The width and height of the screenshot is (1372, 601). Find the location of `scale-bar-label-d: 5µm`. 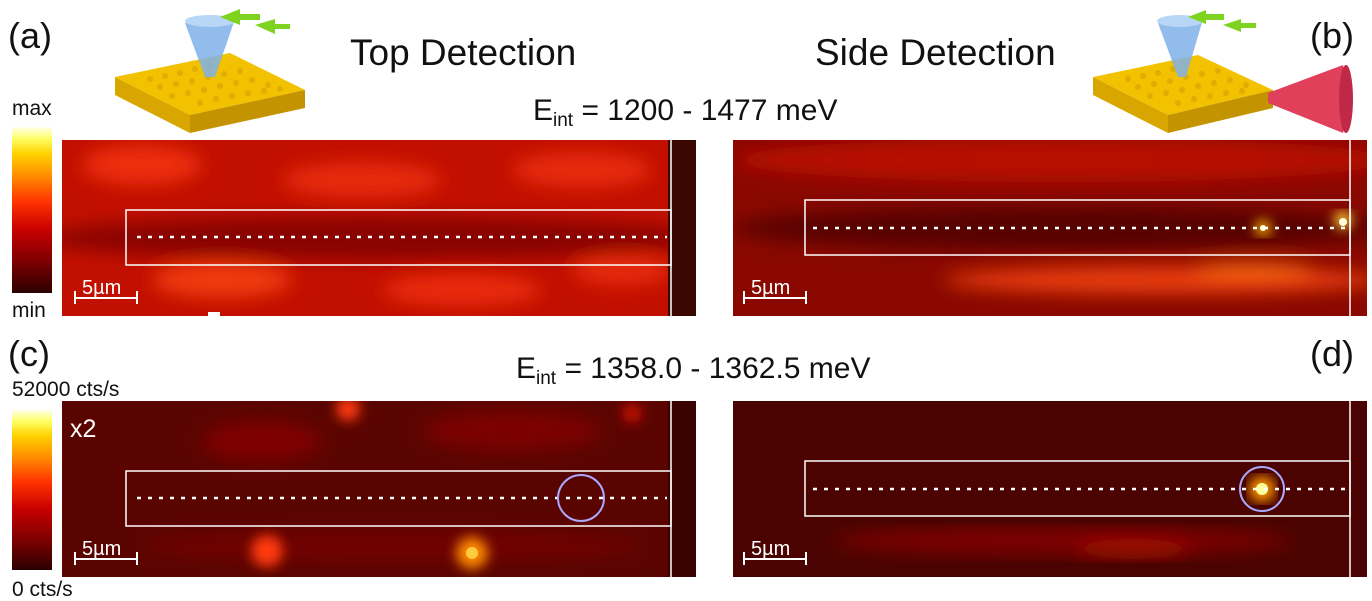

scale-bar-label-d: 5µm is located at coordinates (771, 549).